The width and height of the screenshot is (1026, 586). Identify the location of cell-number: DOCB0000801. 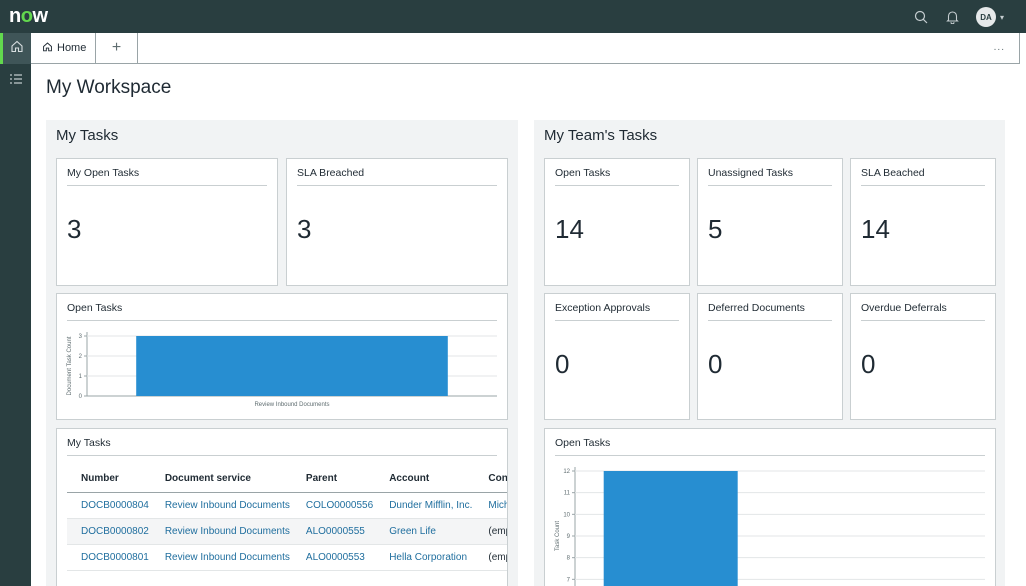
(112, 557).